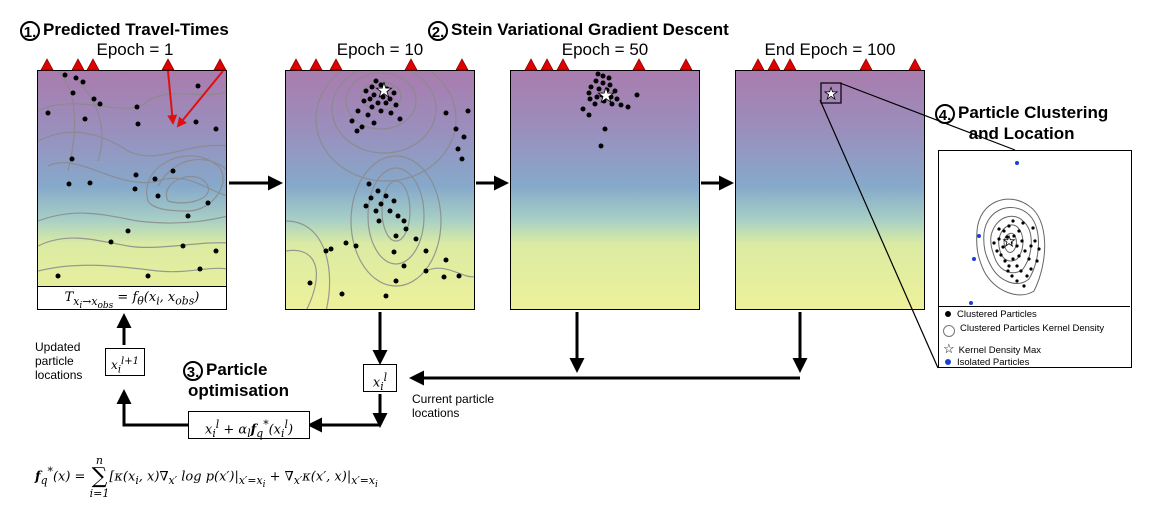 Image resolution: width=1150 pixels, height=519 pixels. What do you see at coordinates (481, 64) in the screenshot?
I see `station-markers` at bounding box center [481, 64].